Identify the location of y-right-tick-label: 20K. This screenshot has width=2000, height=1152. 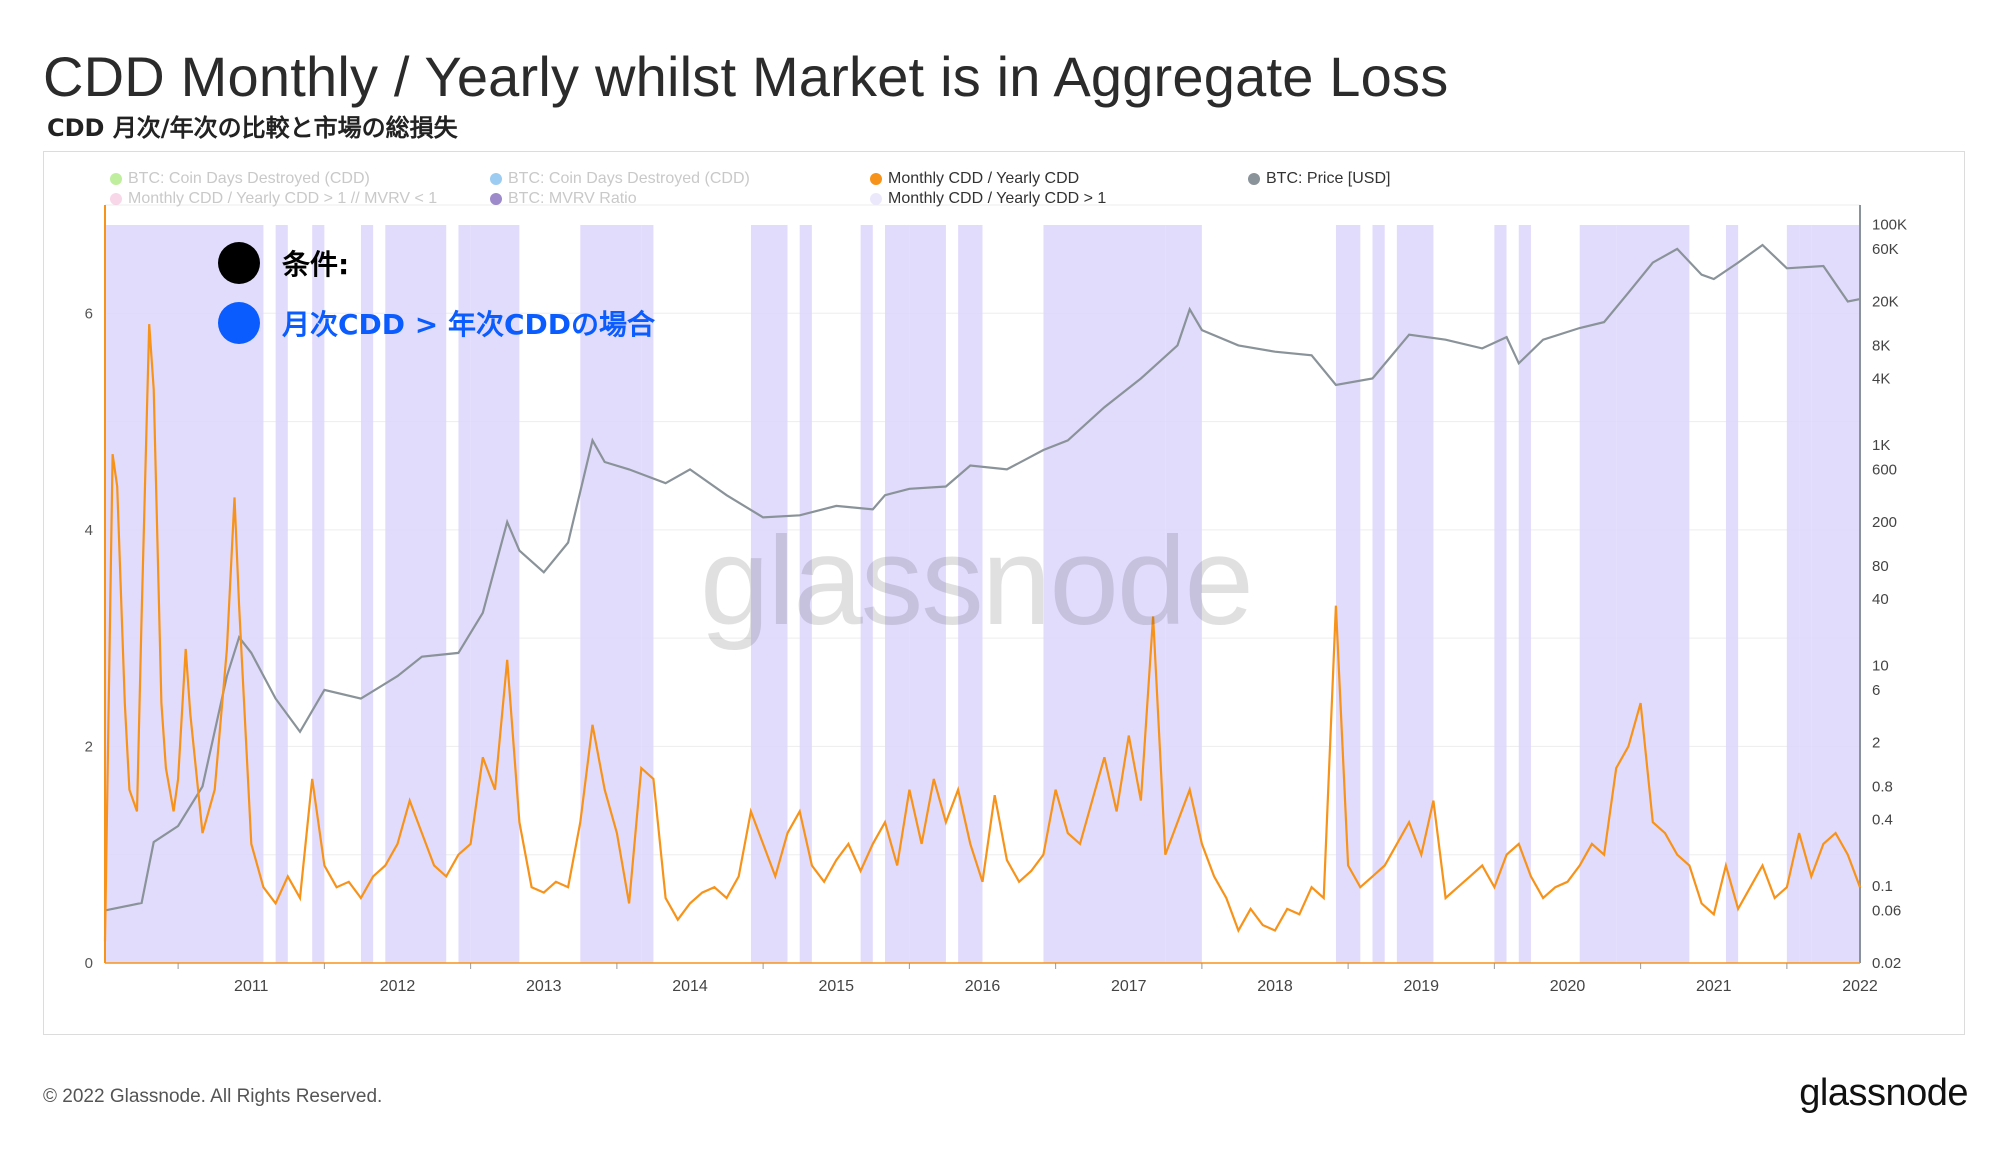
(1885, 301).